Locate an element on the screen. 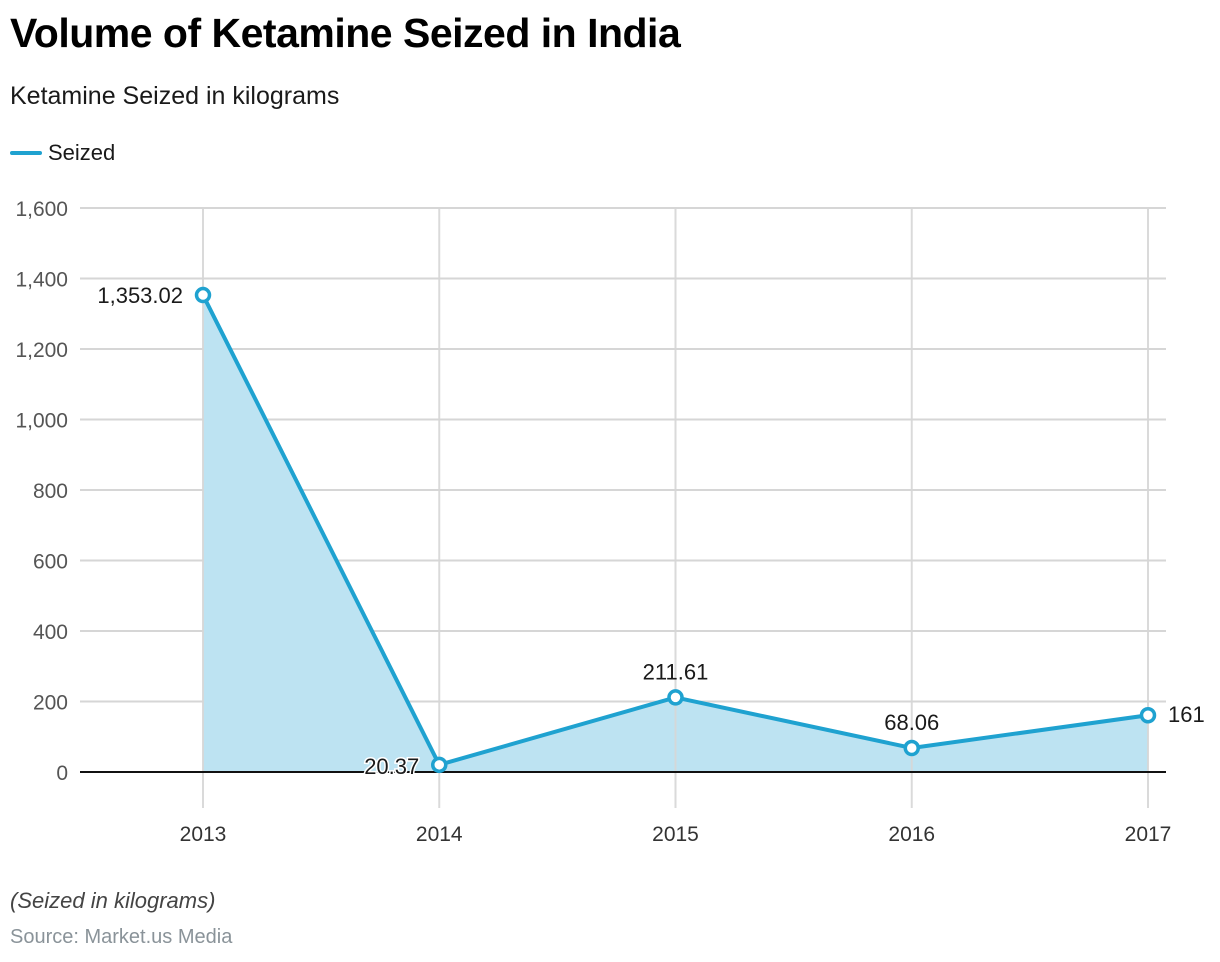 Image resolution: width=1220 pixels, height=962 pixels. data-label: 1,353.02 is located at coordinates (140, 295).